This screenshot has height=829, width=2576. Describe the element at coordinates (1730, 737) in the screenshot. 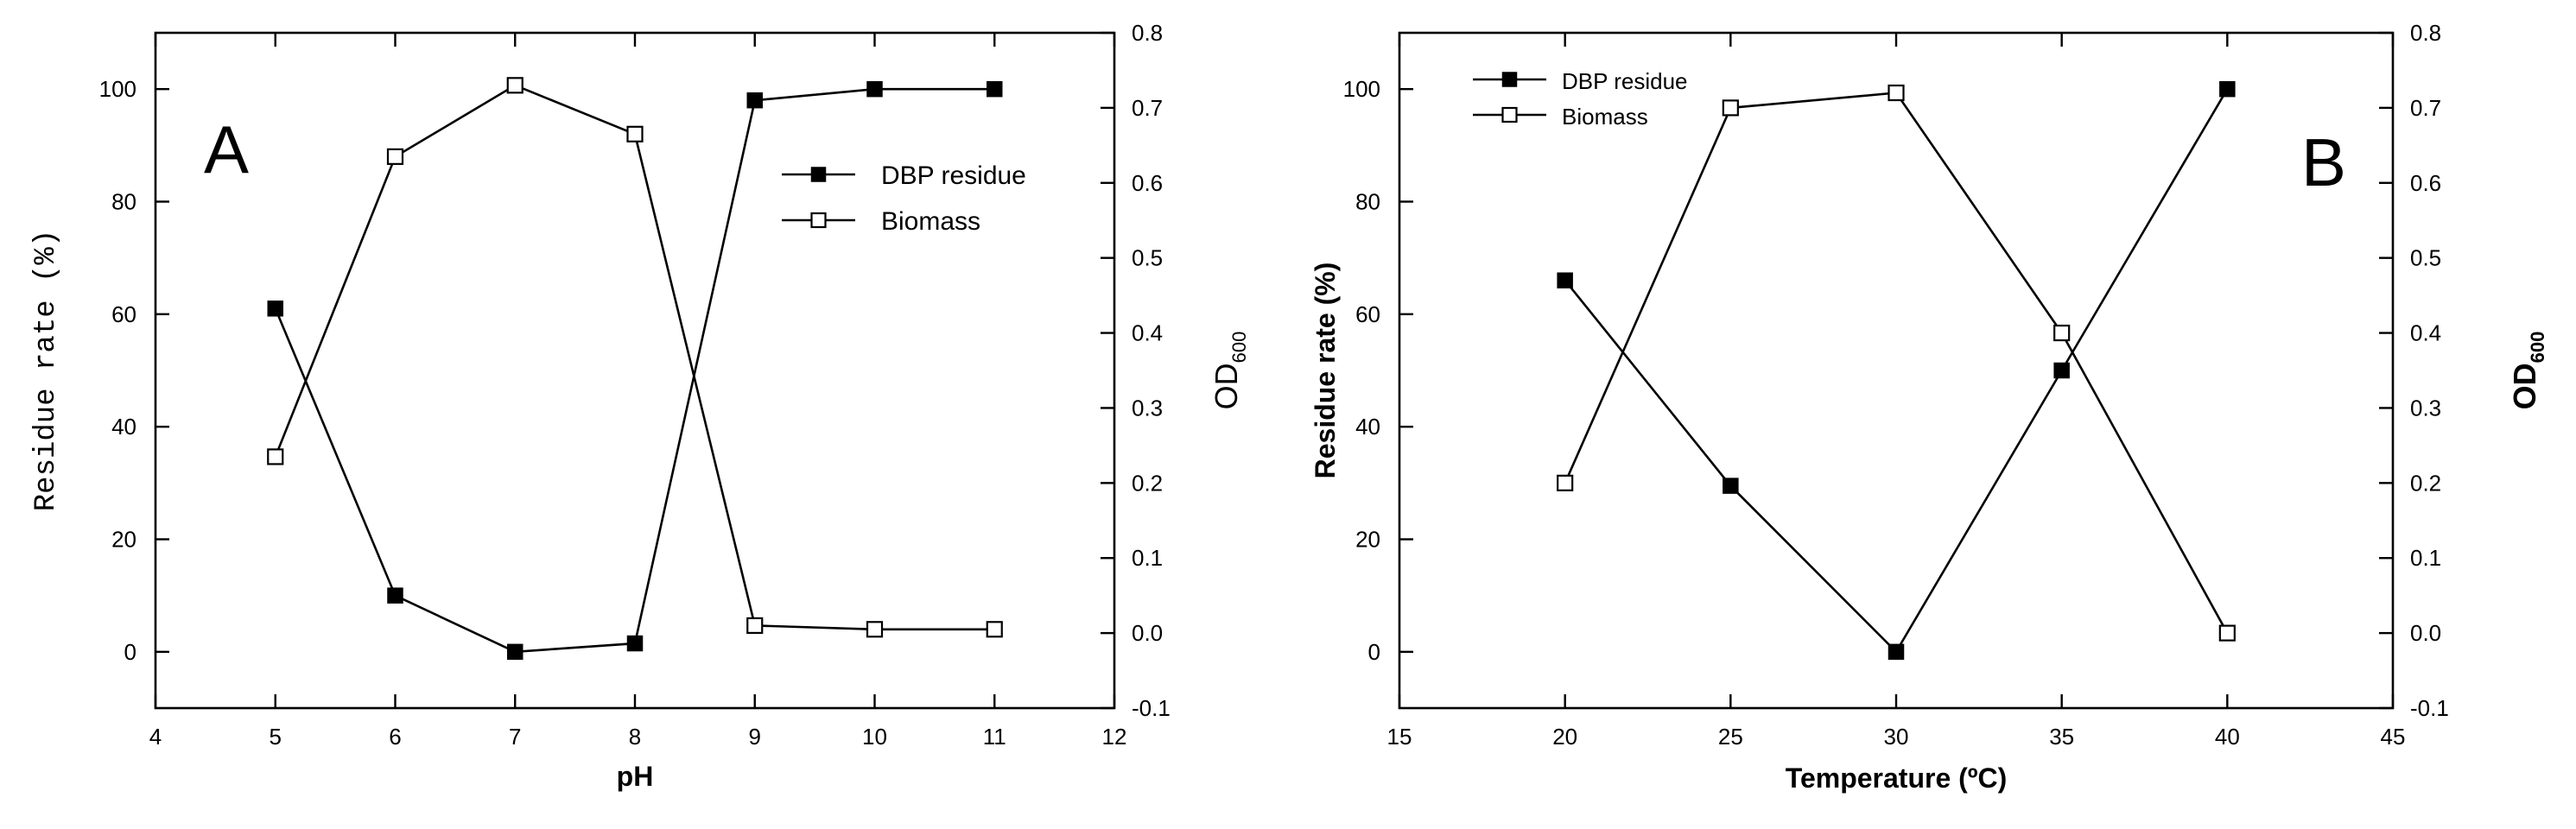

I see `x-tick-label: 25` at that location.